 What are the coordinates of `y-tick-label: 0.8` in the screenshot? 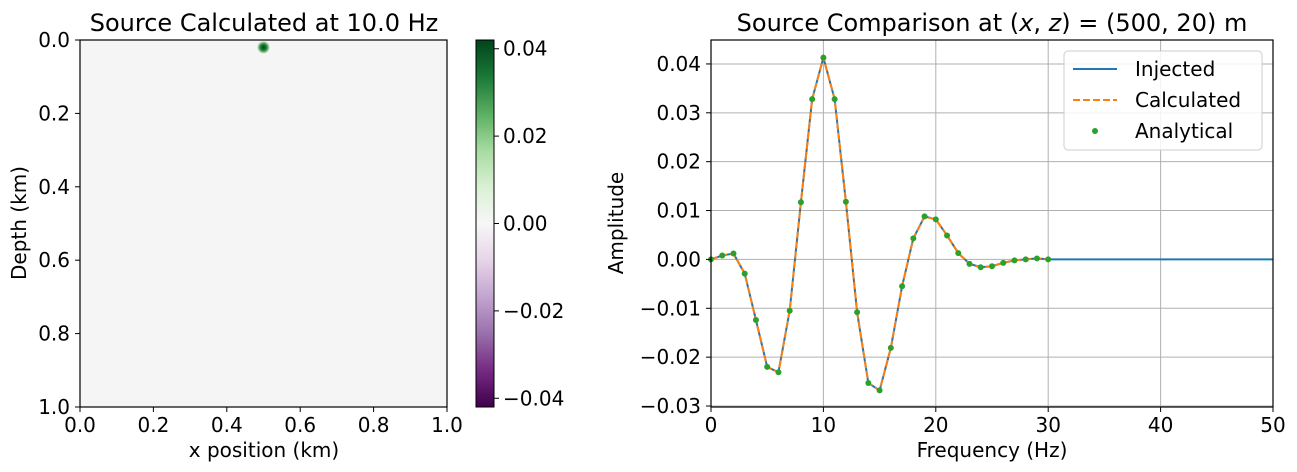 It's located at (54, 334).